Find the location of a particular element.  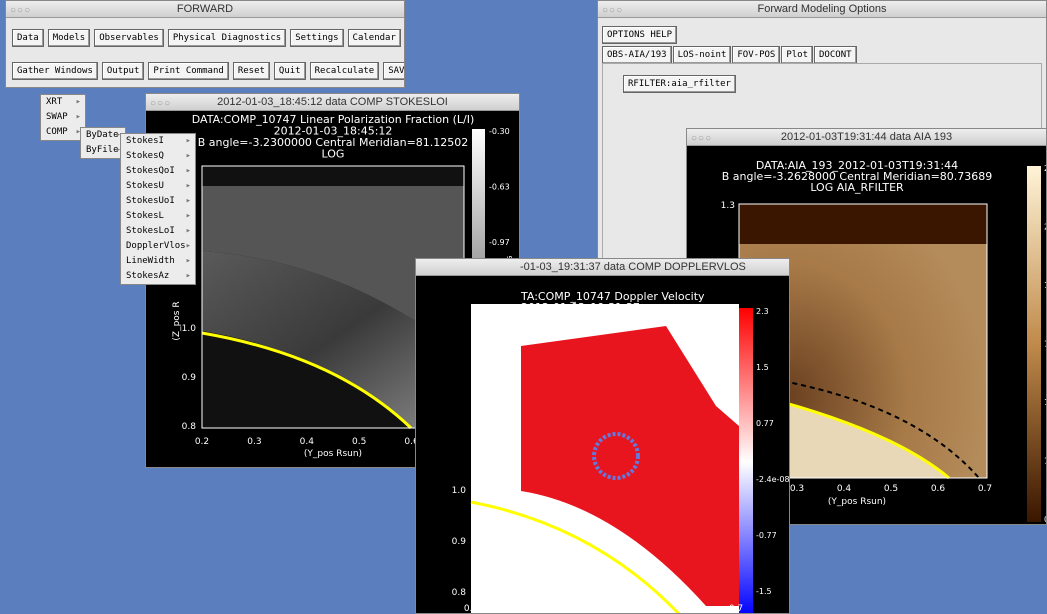

menu-item: ByFile is located at coordinates (103, 150).